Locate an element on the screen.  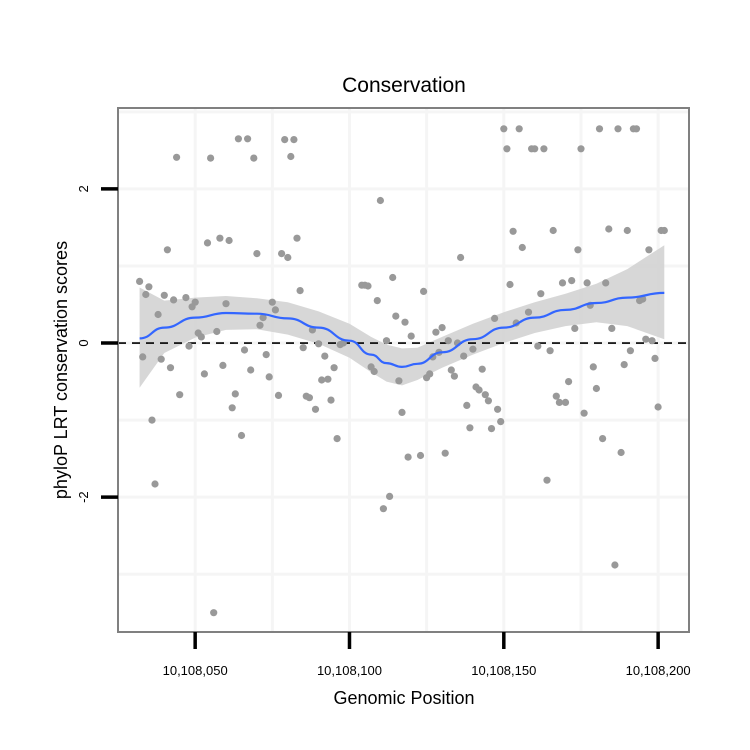
y-tick-label: -2 is located at coordinates (83, 497).